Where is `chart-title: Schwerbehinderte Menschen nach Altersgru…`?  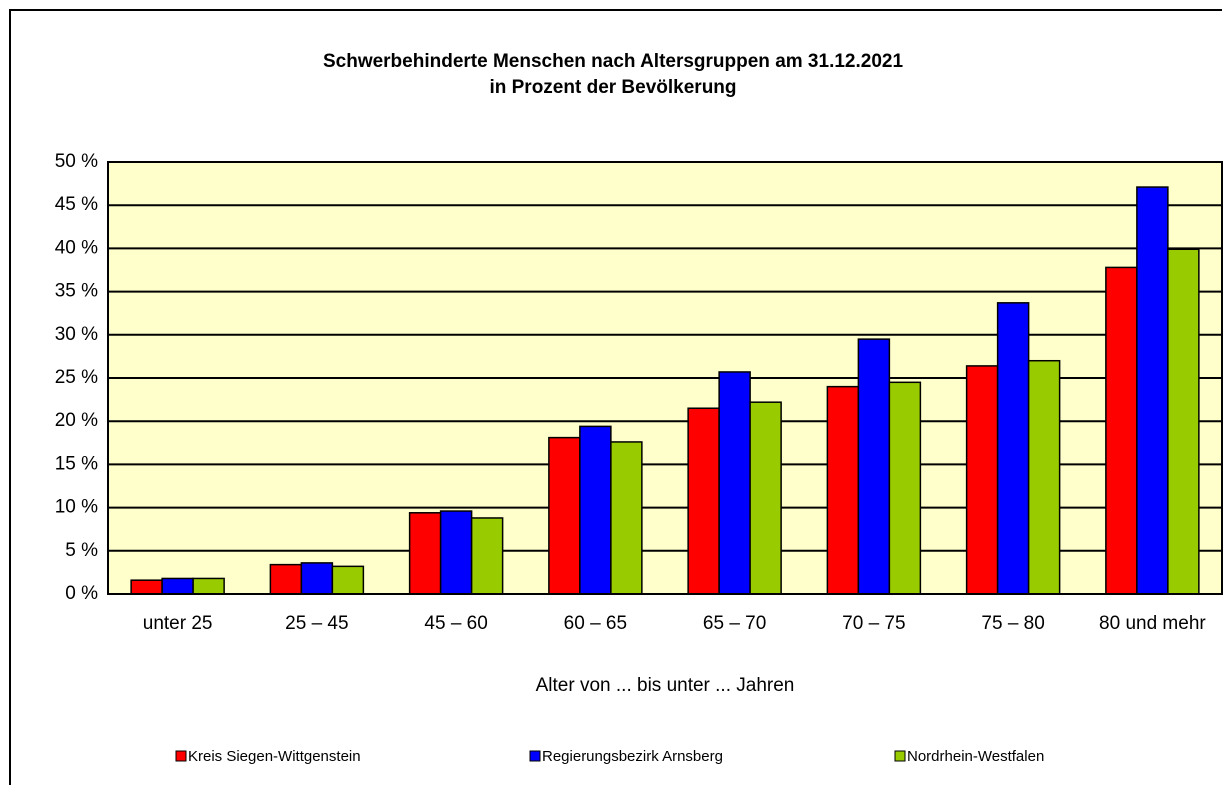 chart-title: Schwerbehinderte Menschen nach Altersgru… is located at coordinates (613, 61).